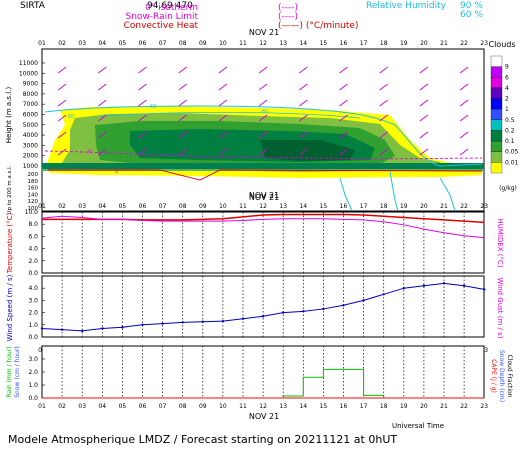 The height and width of the screenshot is (450, 528). Describe the element at coordinates (82, 43) in the screenshot. I see `clouds-tick-top-03: 03` at that location.